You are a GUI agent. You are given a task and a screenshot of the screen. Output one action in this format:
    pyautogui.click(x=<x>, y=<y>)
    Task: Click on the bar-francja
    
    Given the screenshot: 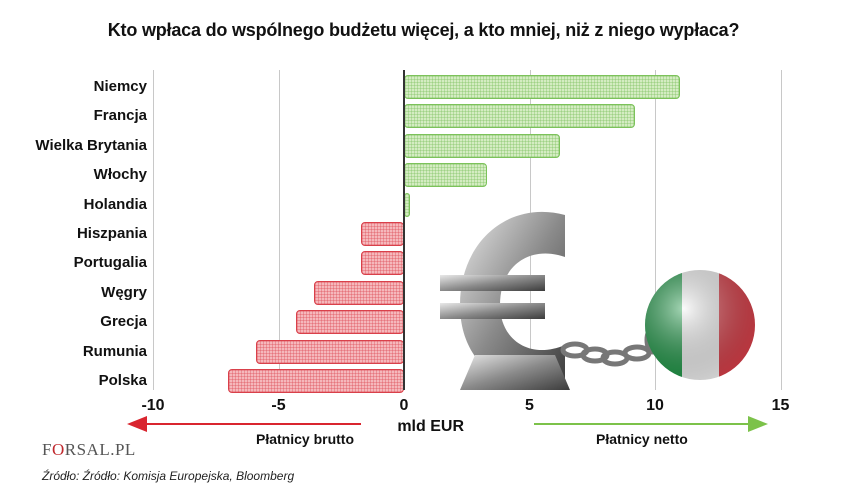 What is the action you would take?
    pyautogui.click(x=519, y=116)
    